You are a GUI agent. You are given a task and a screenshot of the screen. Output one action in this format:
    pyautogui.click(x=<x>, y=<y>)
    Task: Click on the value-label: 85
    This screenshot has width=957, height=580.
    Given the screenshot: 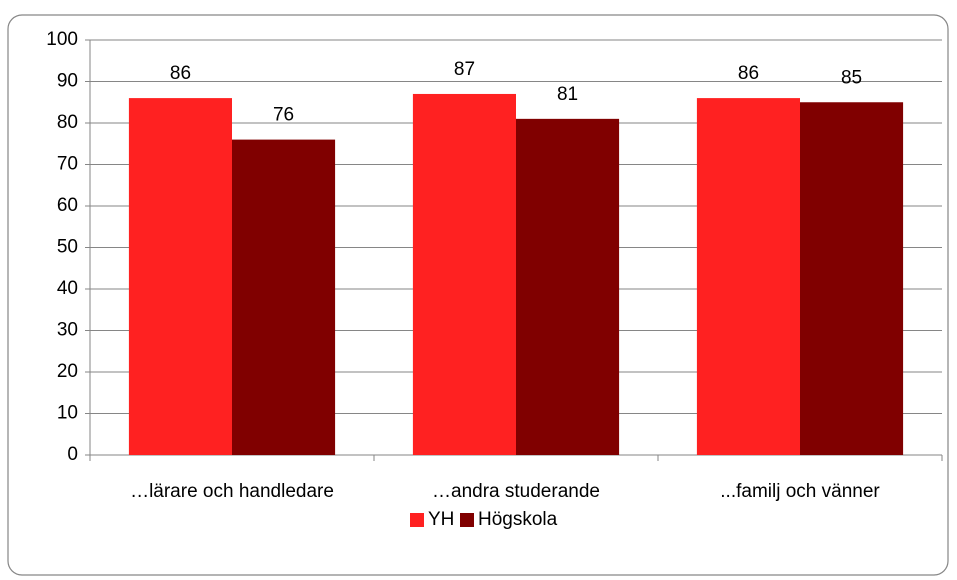 What is the action you would take?
    pyautogui.click(x=851, y=77)
    